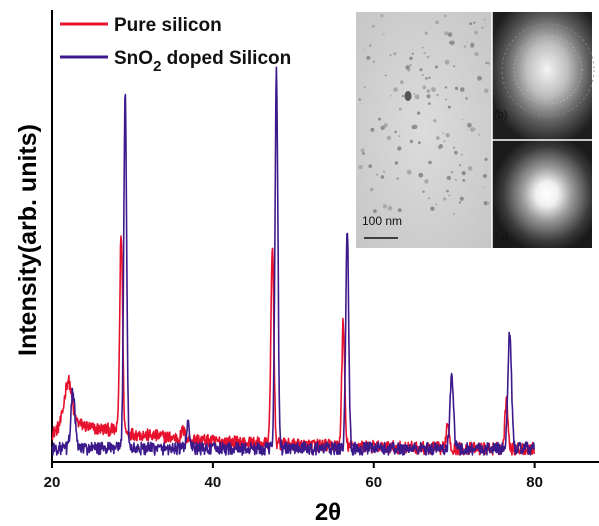 The width and height of the screenshot is (599, 526). What do you see at coordinates (202, 61) in the screenshot?
I see `legend-label-sno2-doped-silicon: SnO2 doped Silicon` at bounding box center [202, 61].